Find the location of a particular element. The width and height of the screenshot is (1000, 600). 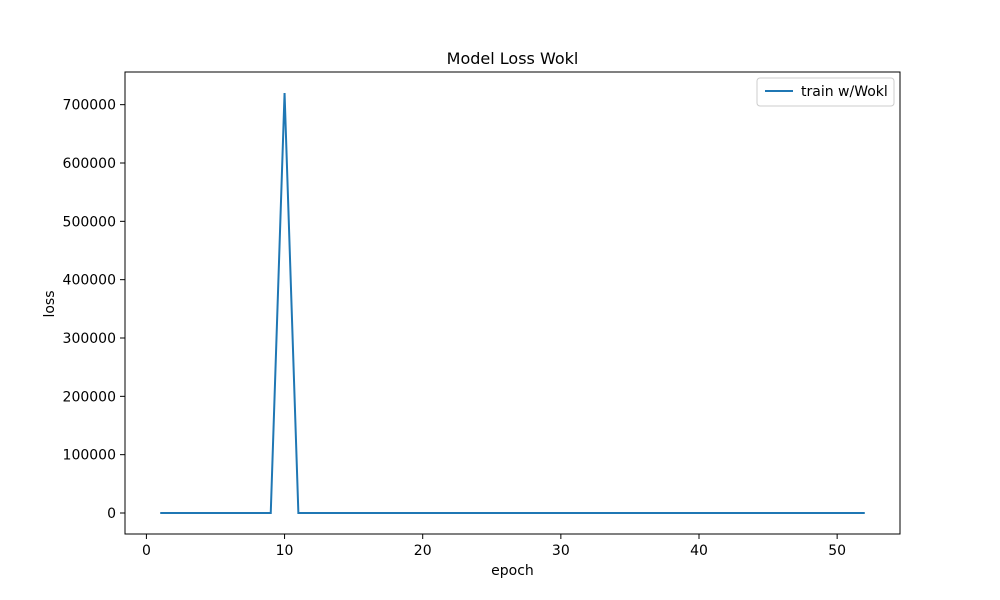

legend: train w/Wokl is located at coordinates (825, 92).